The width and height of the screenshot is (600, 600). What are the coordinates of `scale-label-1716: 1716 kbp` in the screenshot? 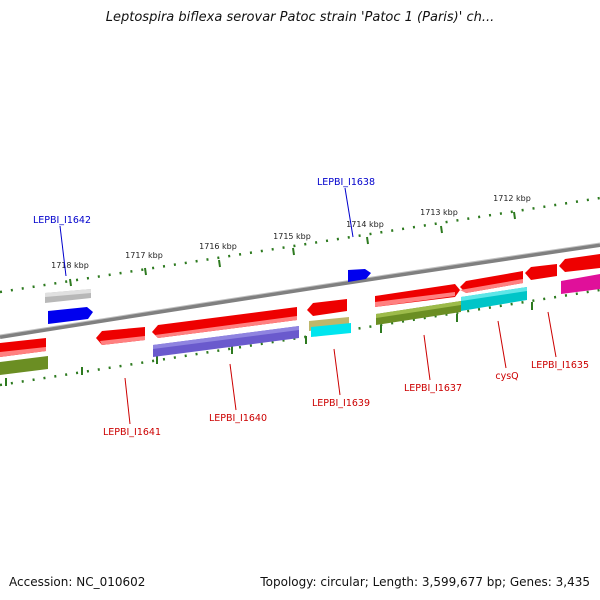 It's located at (218, 246).